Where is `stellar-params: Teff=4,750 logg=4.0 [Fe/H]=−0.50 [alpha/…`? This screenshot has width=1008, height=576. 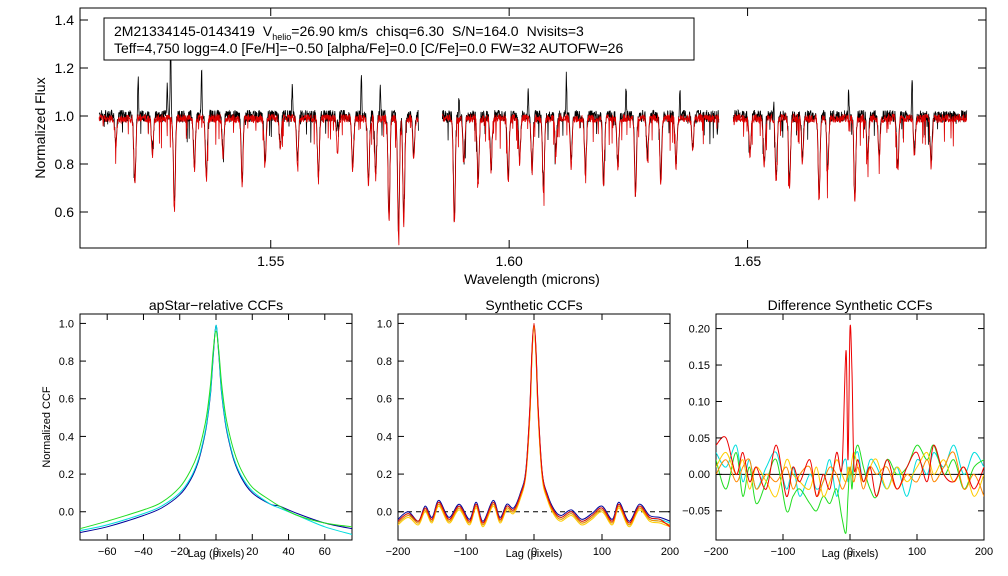 stellar-params: Teff=4,750 logg=4.0 [Fe/H]=−0.50 [alpha/… is located at coordinates (368, 48).